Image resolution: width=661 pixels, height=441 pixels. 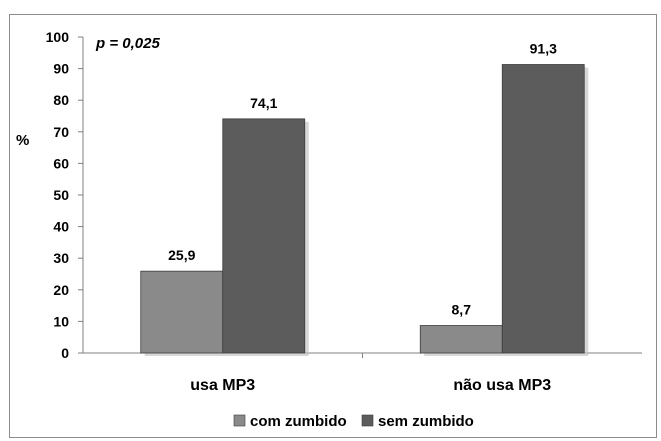 I want to click on y-tick-label: 90, so click(x=61, y=69).